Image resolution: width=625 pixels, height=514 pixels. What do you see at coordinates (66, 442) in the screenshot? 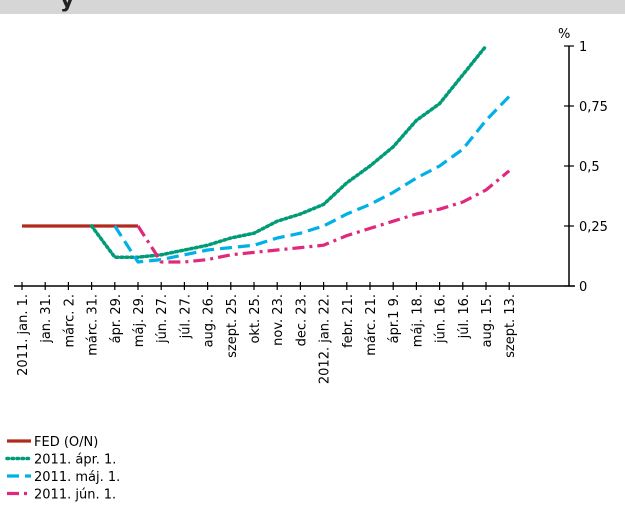
I see `legend-label-fed-o-n: FED (O/N)` at bounding box center [66, 442].